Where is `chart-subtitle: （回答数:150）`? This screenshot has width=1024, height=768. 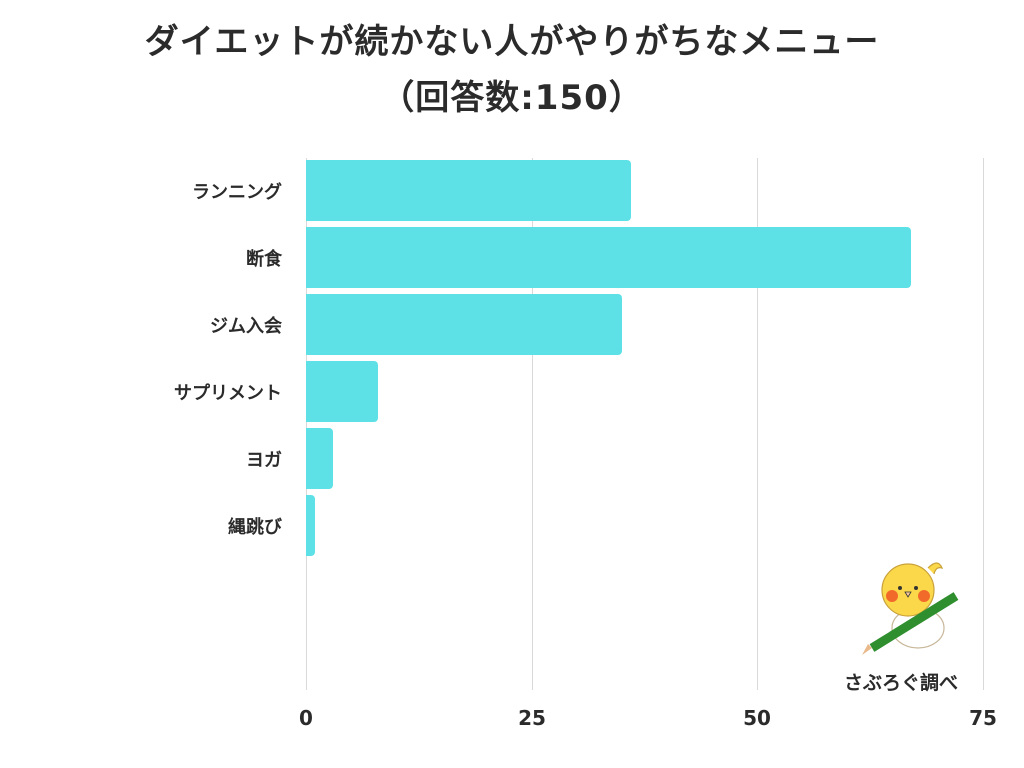 chart-subtitle: （回答数:150） is located at coordinates (512, 98).